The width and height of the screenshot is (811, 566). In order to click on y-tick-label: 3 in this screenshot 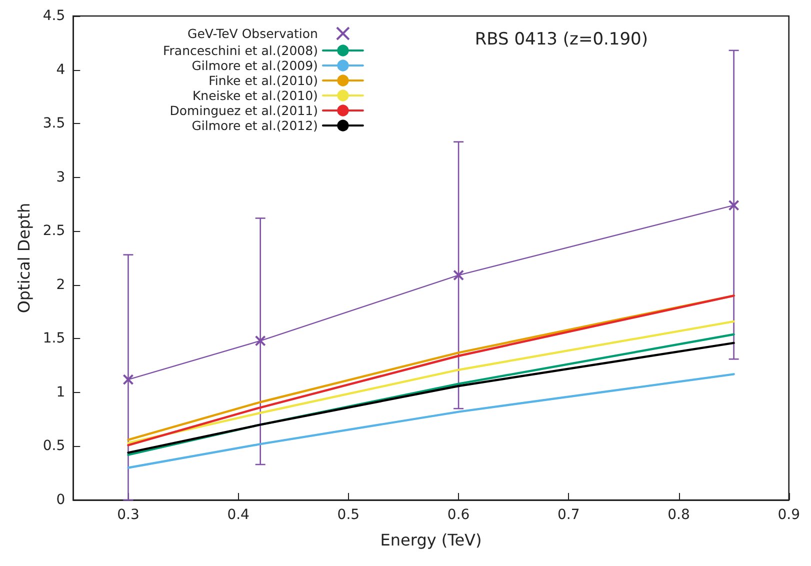, I will do `click(61, 177)`.